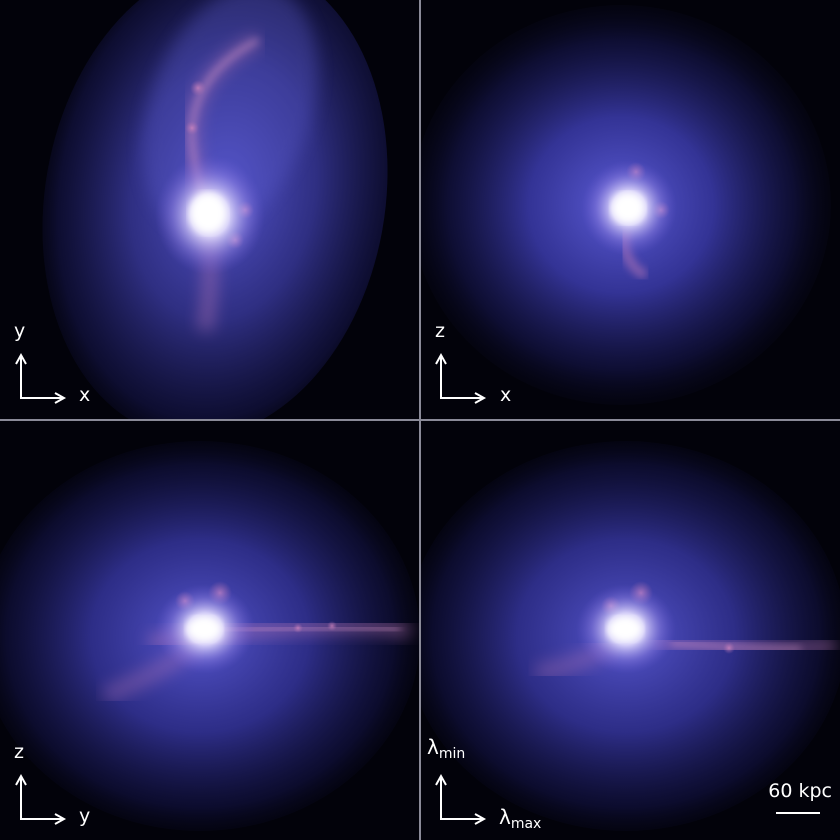  Describe the element at coordinates (70, 367) in the screenshot. I see `axes-indicator-xy: y x` at that location.